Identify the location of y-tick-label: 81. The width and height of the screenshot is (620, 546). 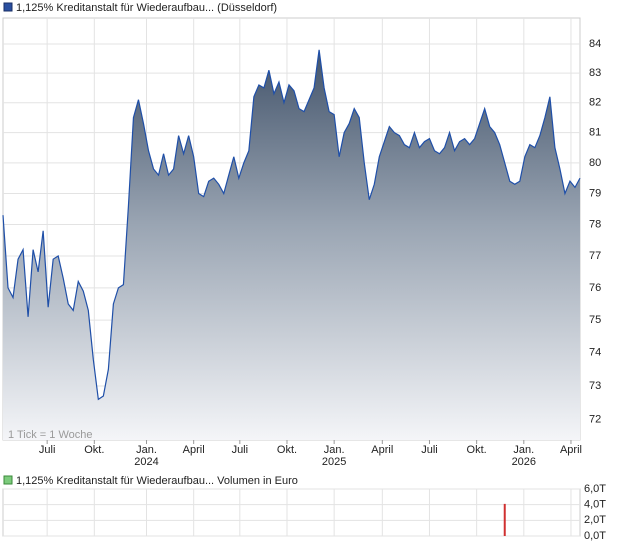
(595, 132).